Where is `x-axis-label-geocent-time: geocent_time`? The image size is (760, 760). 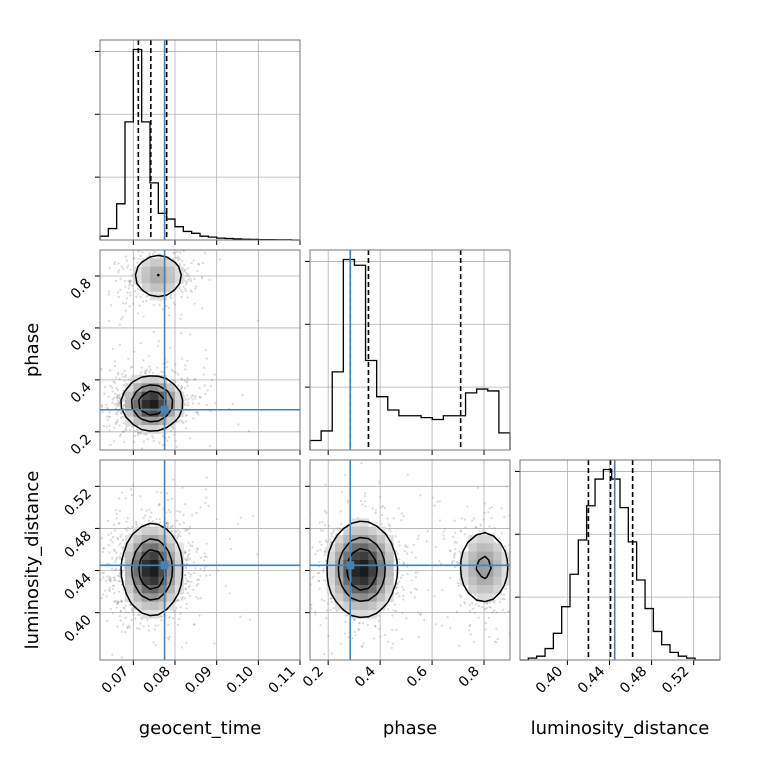 x-axis-label-geocent-time: geocent_time is located at coordinates (200, 728).